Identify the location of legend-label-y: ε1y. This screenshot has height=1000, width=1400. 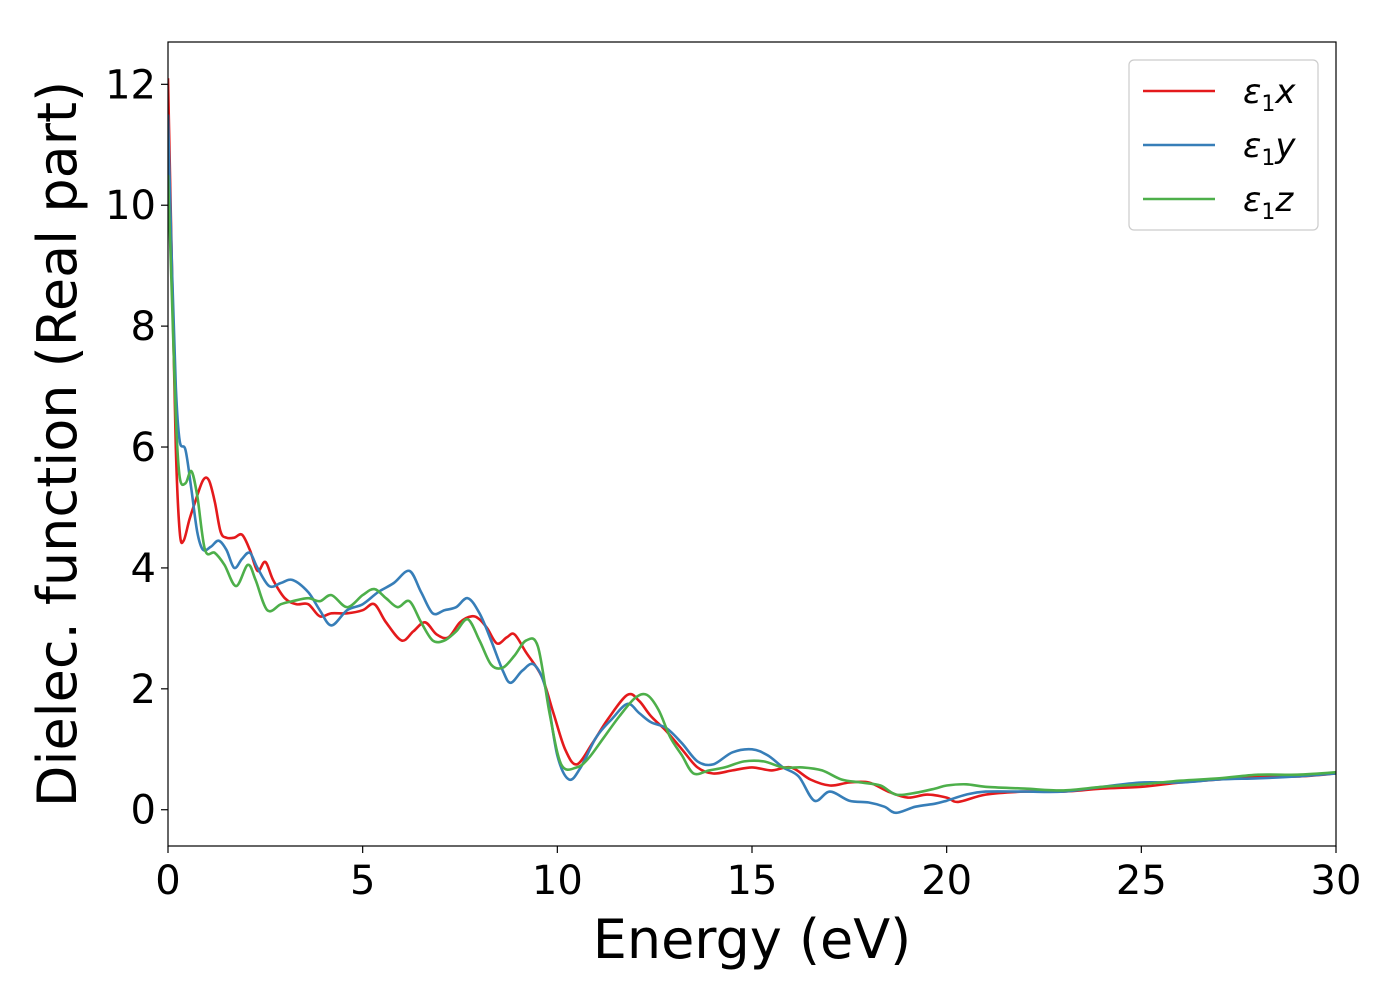
(1269, 148).